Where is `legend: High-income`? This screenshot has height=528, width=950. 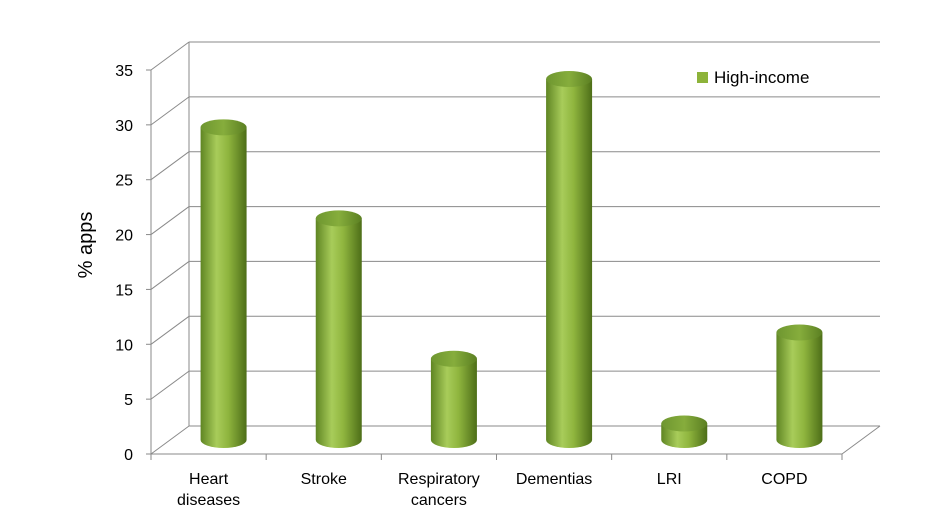
legend: High-income is located at coordinates (753, 77).